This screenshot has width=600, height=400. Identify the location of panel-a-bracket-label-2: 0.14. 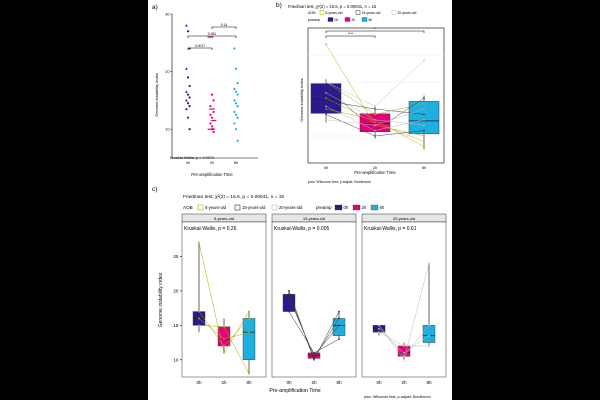
(224, 25).